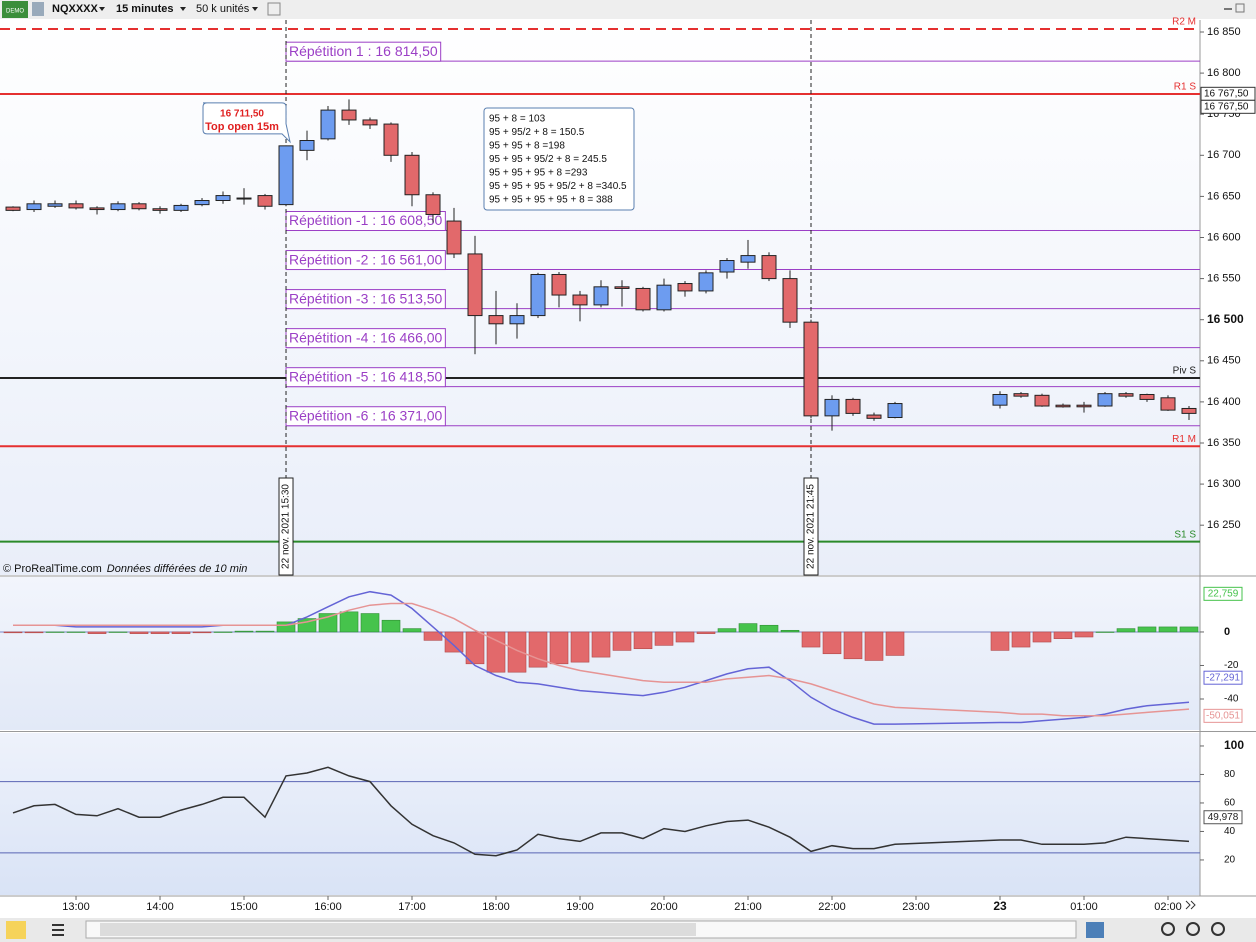 Image resolution: width=1256 pixels, height=942 pixels. I want to click on y-tick-label: 40, so click(1230, 831).